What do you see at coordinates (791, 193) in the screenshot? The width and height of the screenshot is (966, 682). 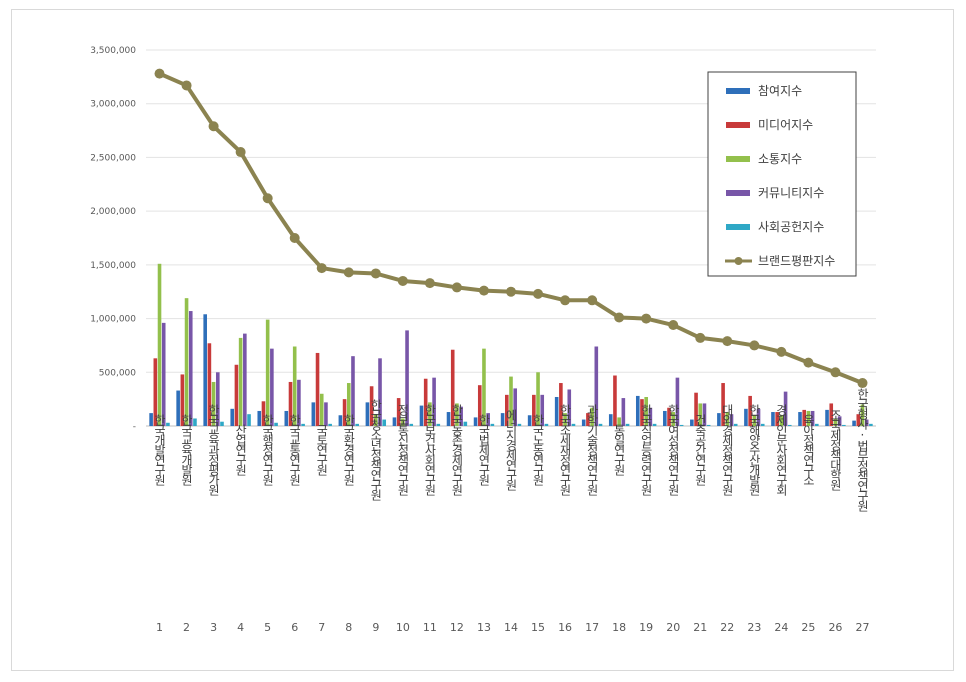 I see `legend-label: 커뮤니티지수` at bounding box center [791, 193].